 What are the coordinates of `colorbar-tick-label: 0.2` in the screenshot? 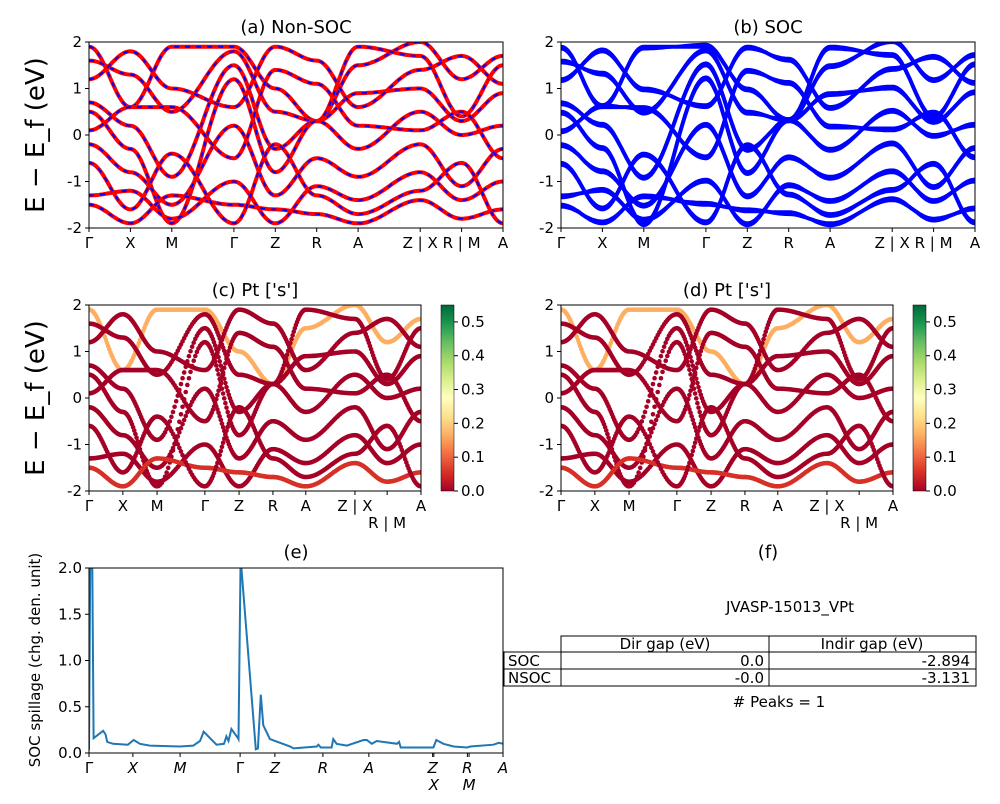 It's located at (473, 423).